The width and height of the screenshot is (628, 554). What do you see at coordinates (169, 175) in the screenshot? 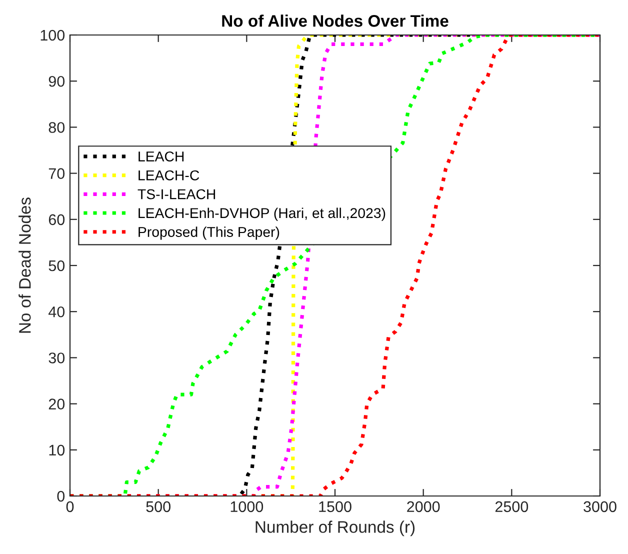
I see `legend-label: LEACH-C` at bounding box center [169, 175].